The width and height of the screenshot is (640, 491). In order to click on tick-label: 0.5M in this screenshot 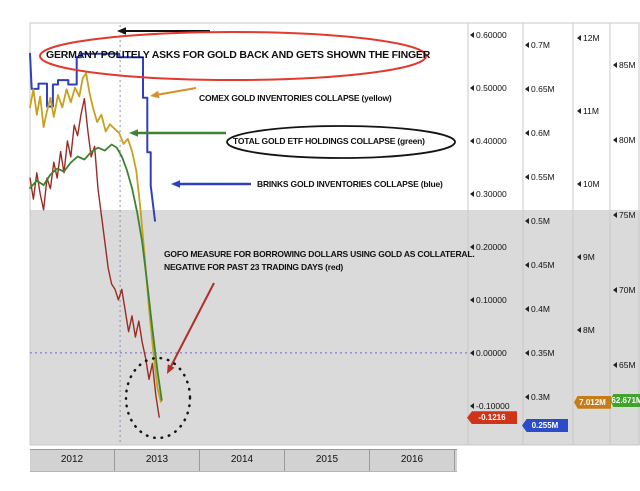, I will do `click(540, 220)`.